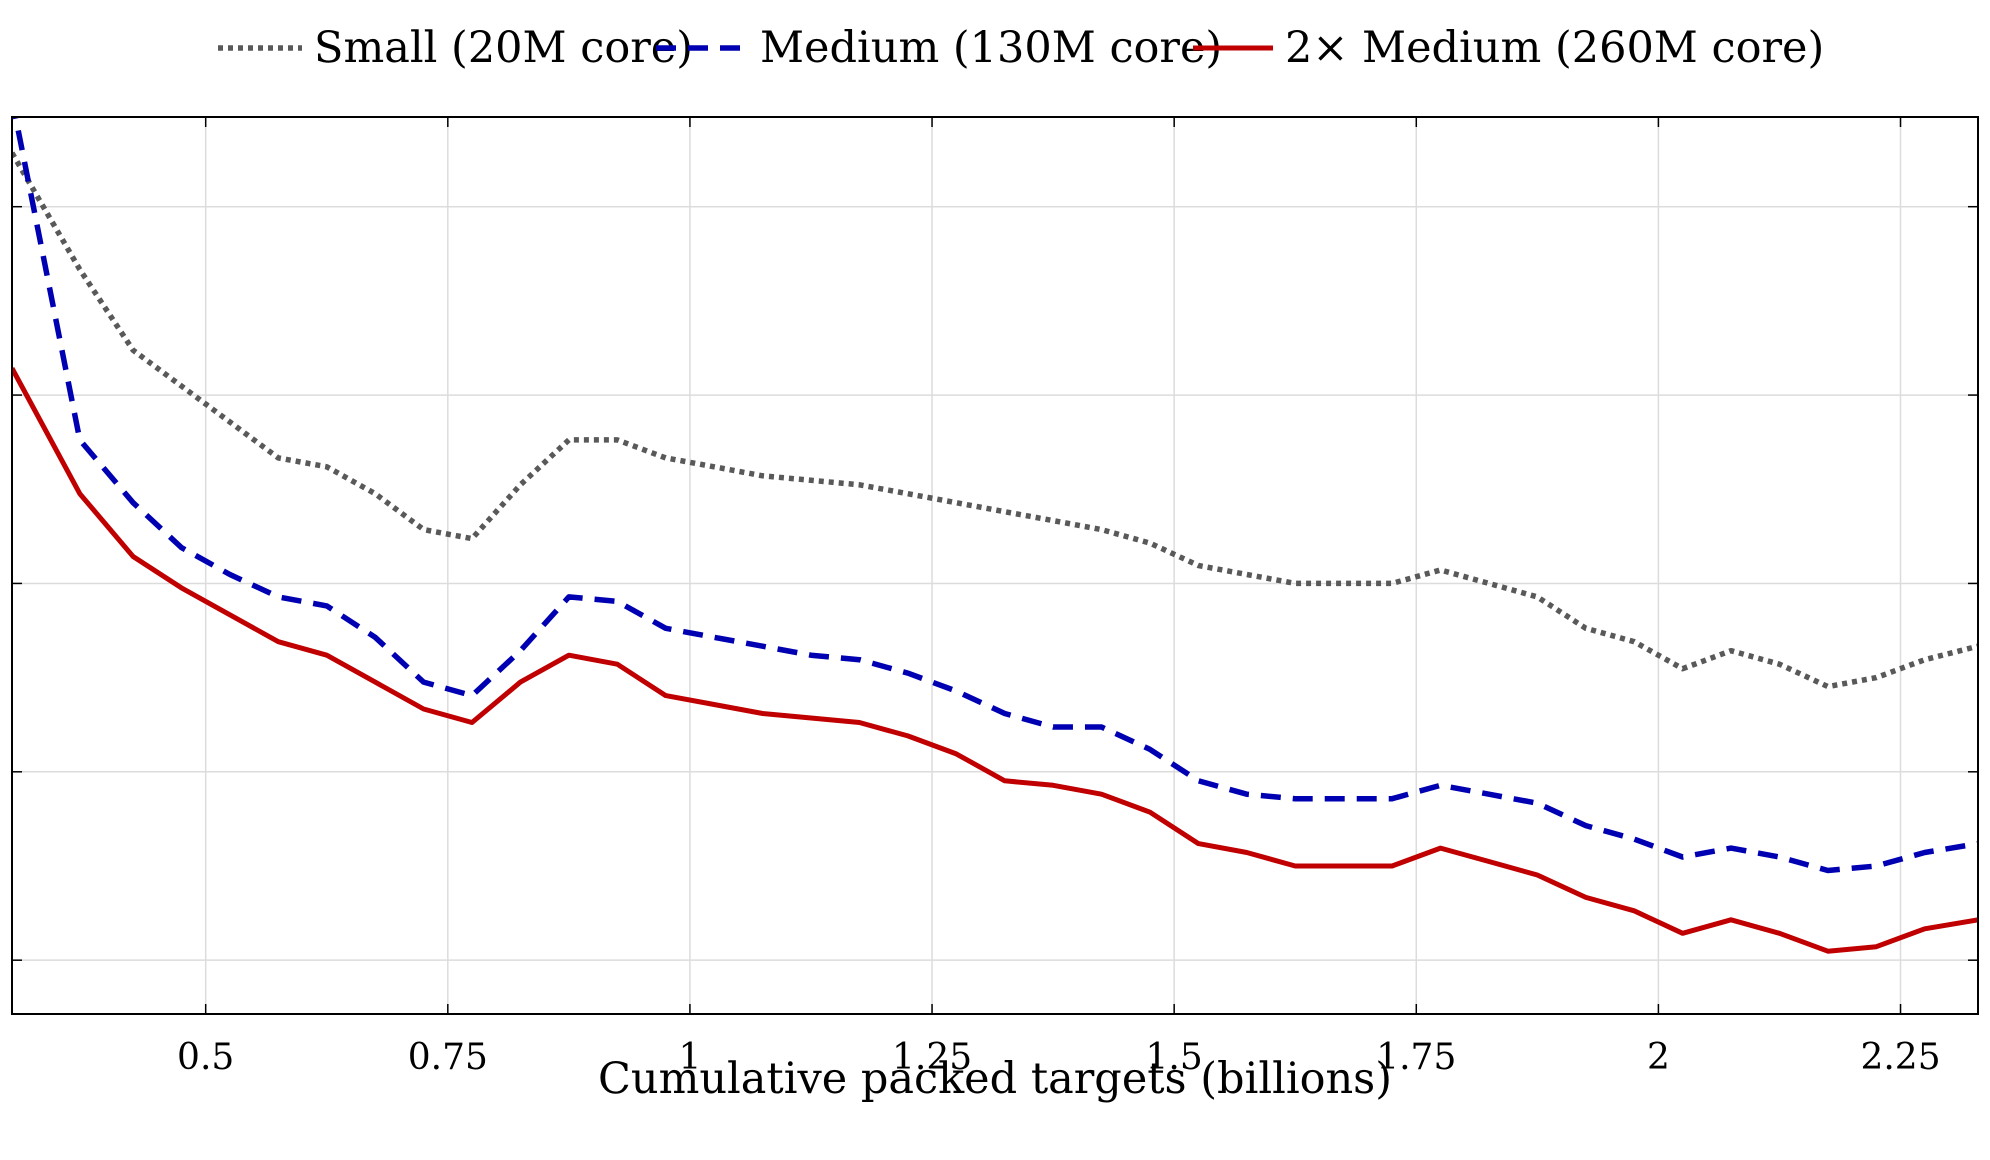 This screenshot has width=1990, height=1160. What do you see at coordinates (1554, 48) in the screenshot?
I see `legend-label-3: 2× Medium (260M core)` at bounding box center [1554, 48].